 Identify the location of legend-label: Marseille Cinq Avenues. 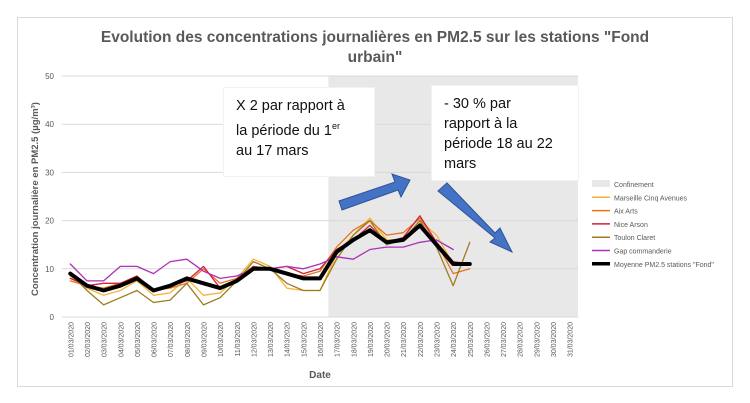
(651, 198).